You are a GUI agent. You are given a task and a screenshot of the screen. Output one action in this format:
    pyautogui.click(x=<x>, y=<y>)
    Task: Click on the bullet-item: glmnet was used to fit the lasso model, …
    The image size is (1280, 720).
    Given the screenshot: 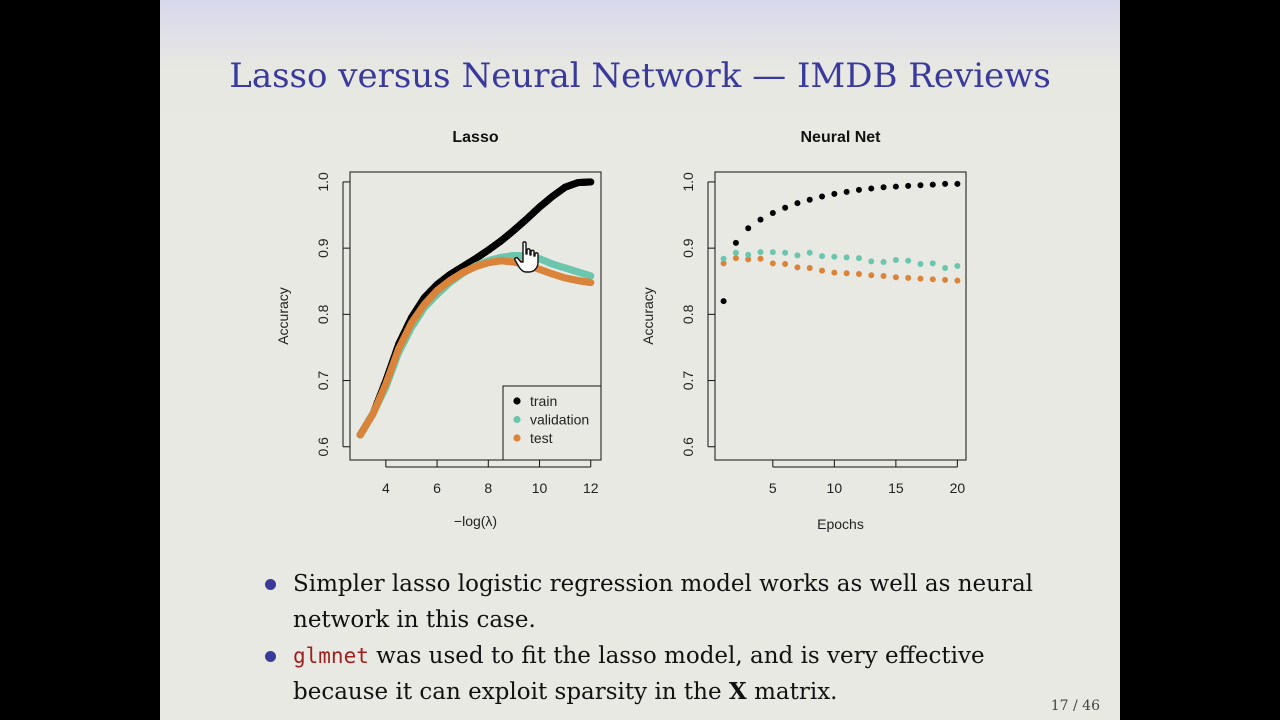 What is the action you would take?
    pyautogui.click(x=660, y=674)
    